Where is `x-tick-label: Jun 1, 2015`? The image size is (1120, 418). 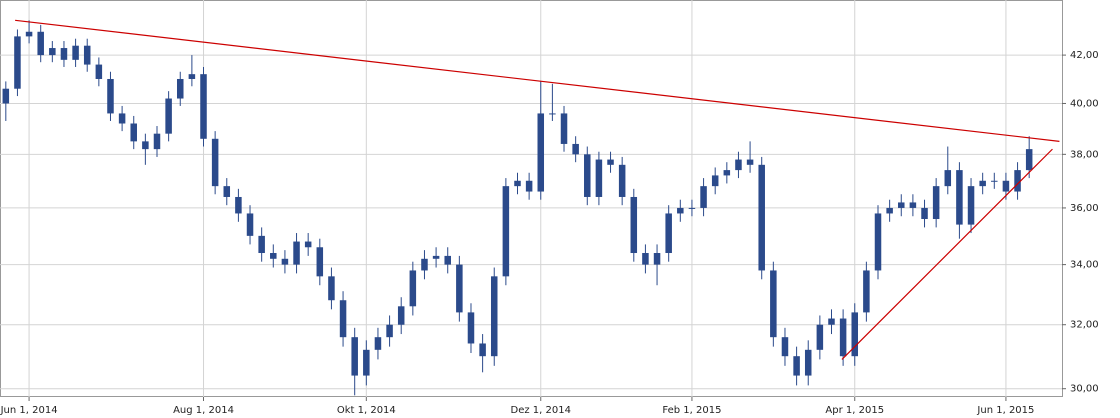
x-tick-label: Jun 1, 2015 is located at coordinates (1005, 410).